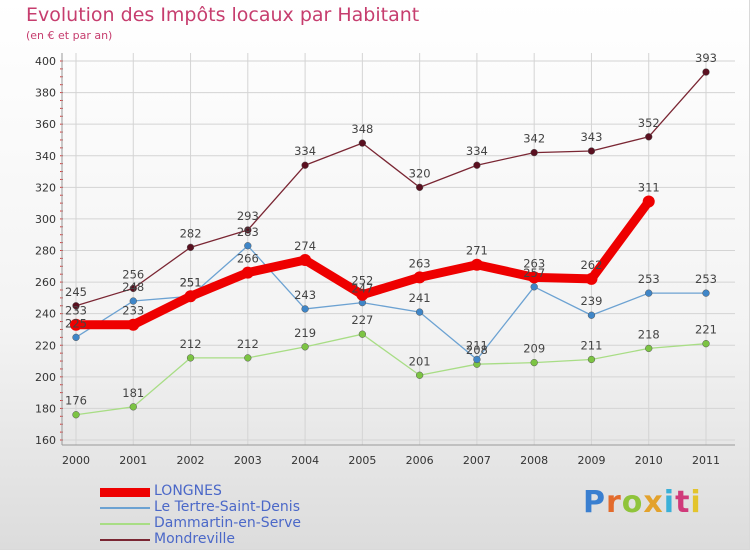 The width and height of the screenshot is (750, 550). I want to click on y-tick-label: 300, so click(45, 219).